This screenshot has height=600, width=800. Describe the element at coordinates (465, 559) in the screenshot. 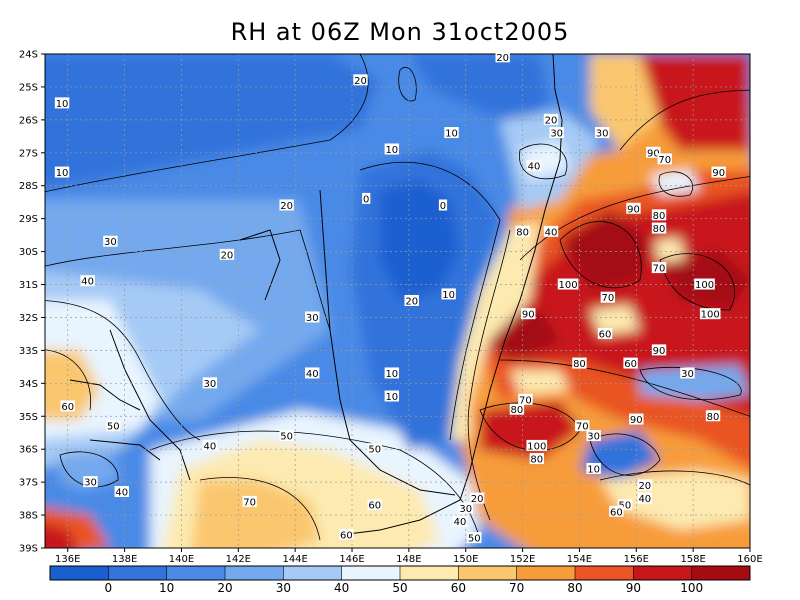

I see `lon-tick-label: 150E` at that location.